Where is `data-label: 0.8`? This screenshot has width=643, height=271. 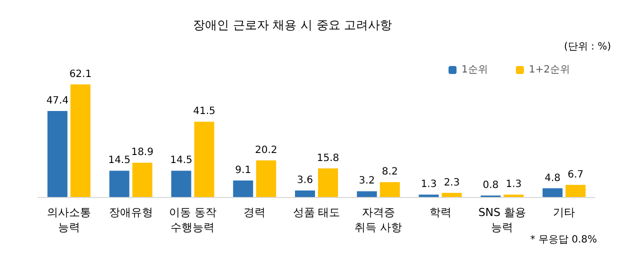
data-label: 0.8 is located at coordinates (490, 186).